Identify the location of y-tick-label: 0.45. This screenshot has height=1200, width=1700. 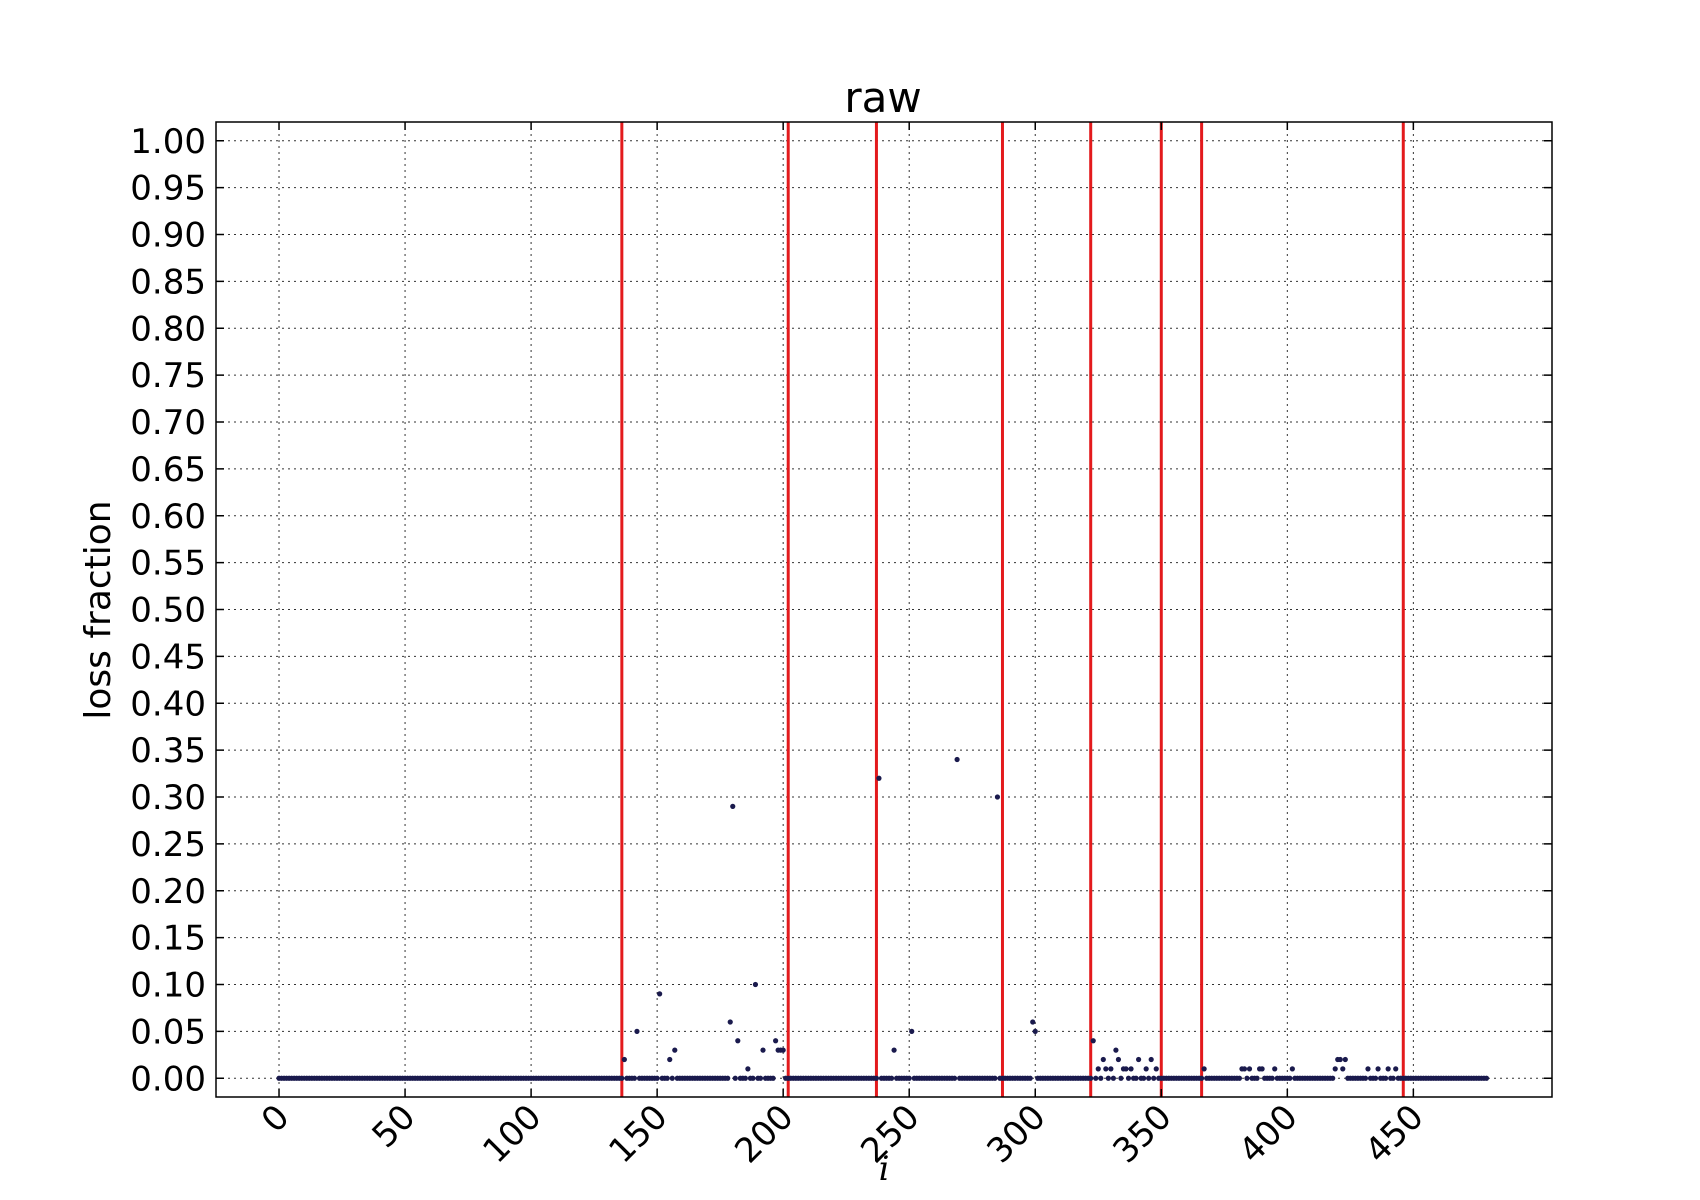
(168, 657).